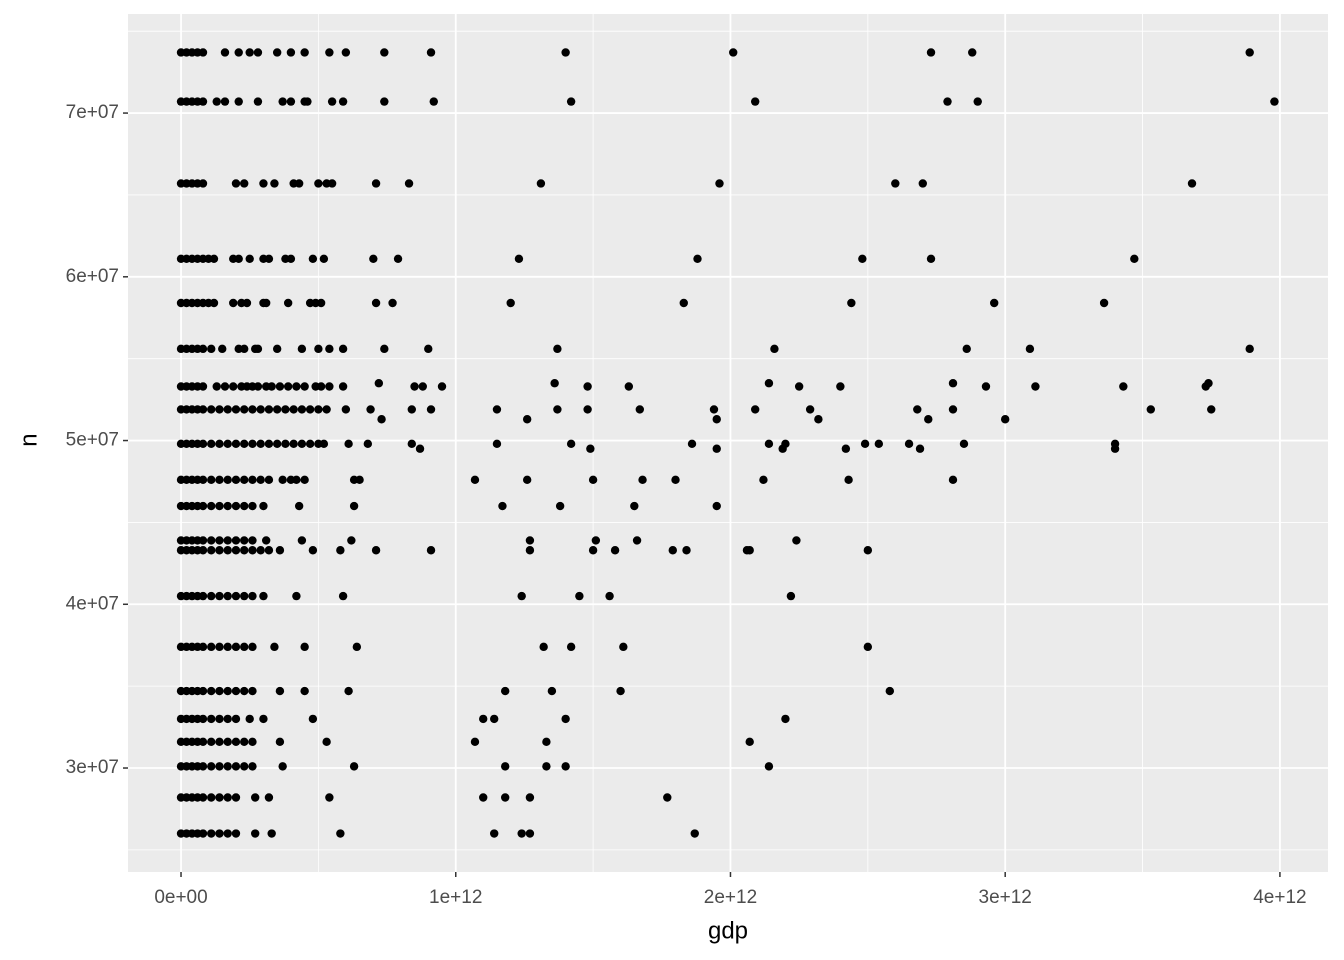  Describe the element at coordinates (1279, 897) in the screenshot. I see `x-tick-label: 4e+12` at that location.